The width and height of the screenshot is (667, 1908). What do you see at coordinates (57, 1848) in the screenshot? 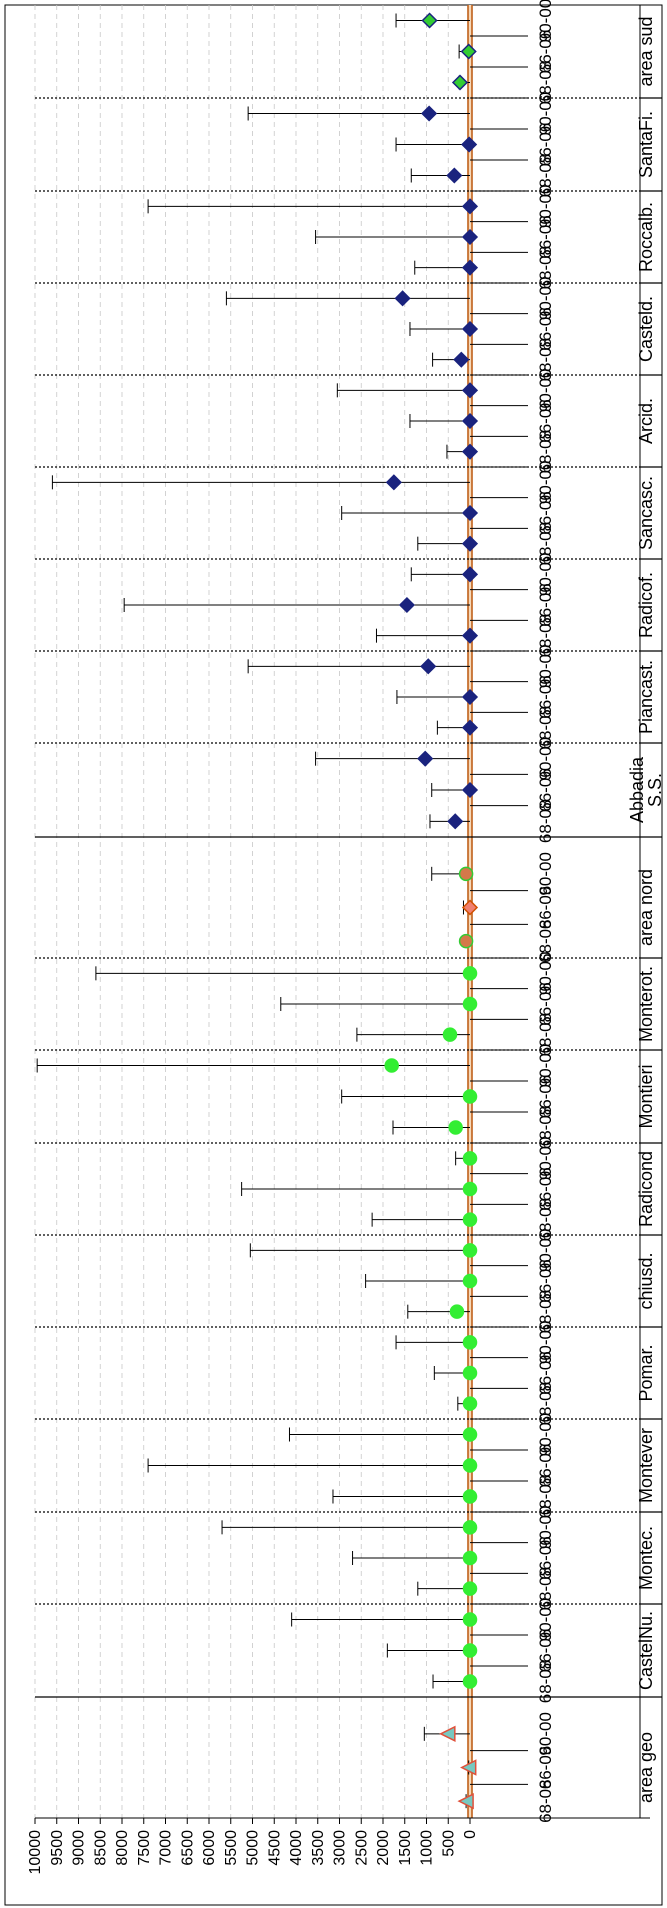
I see `value-tick-label: 9500` at bounding box center [57, 1848].